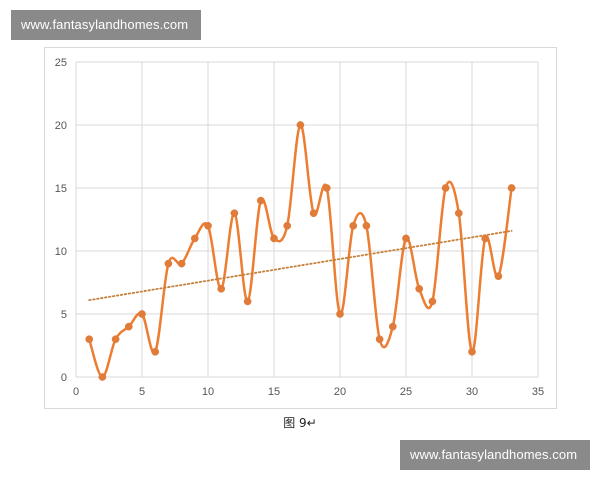 Image resolution: width=600 pixels, height=480 pixels. I want to click on x-tick-label: 10, so click(208, 392).